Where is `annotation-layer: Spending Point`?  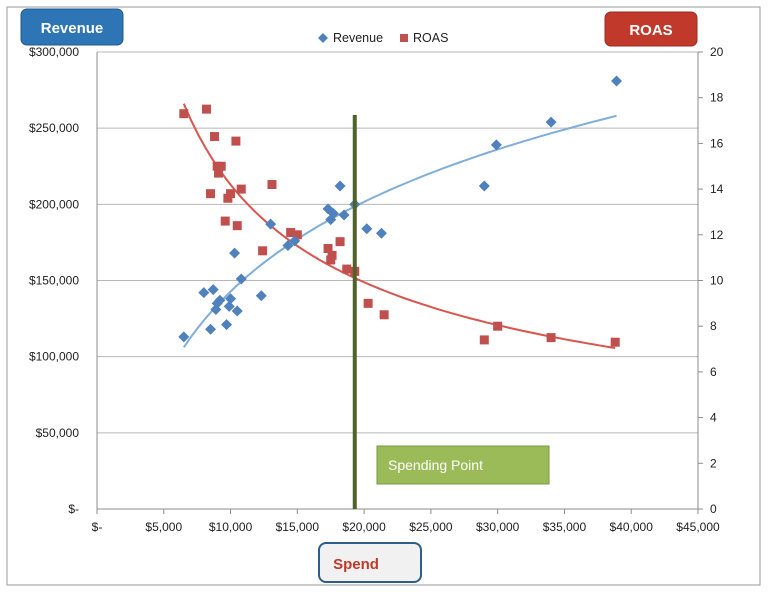 annotation-layer: Spending Point is located at coordinates (463, 465).